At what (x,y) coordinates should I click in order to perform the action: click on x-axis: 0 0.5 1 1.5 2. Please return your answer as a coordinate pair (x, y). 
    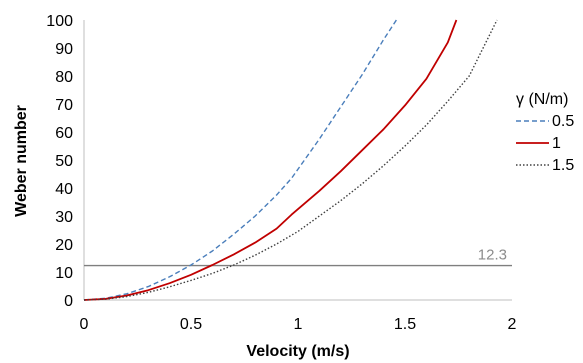
    Looking at the image, I should click on (298, 316).